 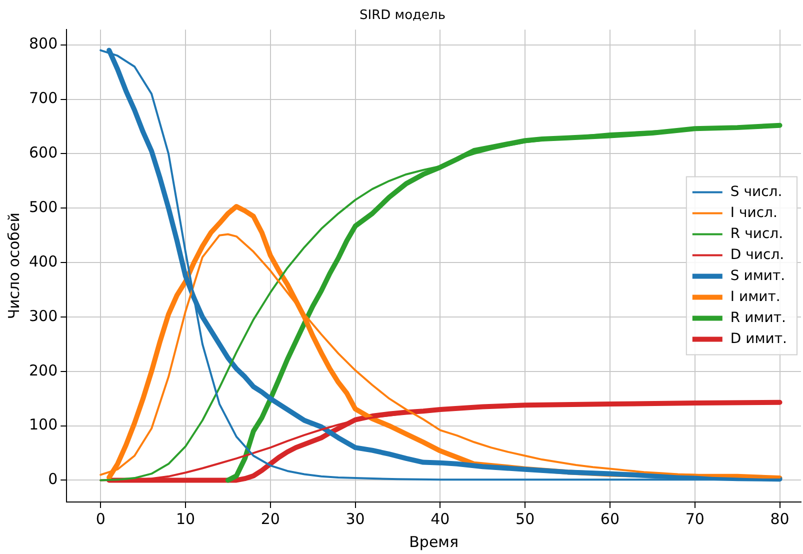 I want to click on legend-label: S имит., so click(x=758, y=276).